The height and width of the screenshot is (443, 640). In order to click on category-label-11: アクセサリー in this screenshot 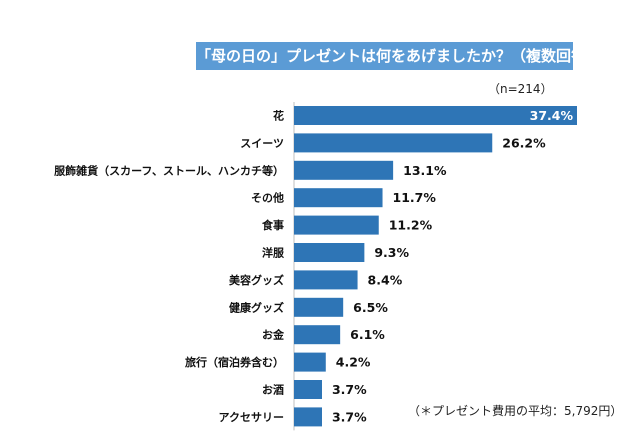, I will do `click(251, 417)`.